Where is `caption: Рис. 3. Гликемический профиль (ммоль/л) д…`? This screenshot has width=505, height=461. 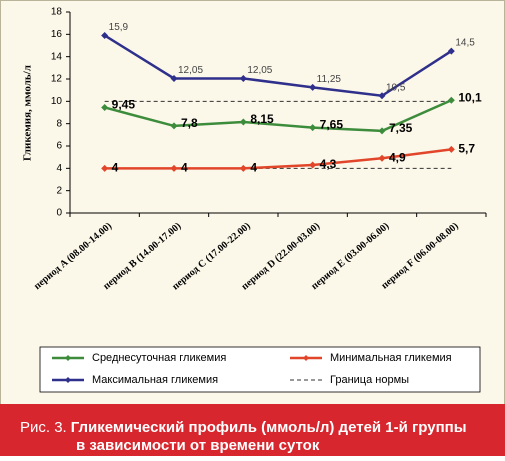
caption: Рис. 3. Гликемический профиль (ммоль/л) д… is located at coordinates (243, 427).